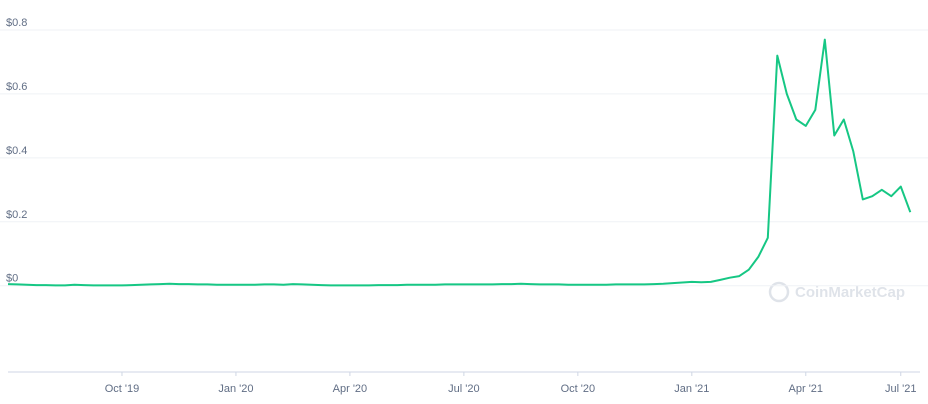 The image size is (928, 404). I want to click on x-tick-label: Apr '21, so click(806, 389).